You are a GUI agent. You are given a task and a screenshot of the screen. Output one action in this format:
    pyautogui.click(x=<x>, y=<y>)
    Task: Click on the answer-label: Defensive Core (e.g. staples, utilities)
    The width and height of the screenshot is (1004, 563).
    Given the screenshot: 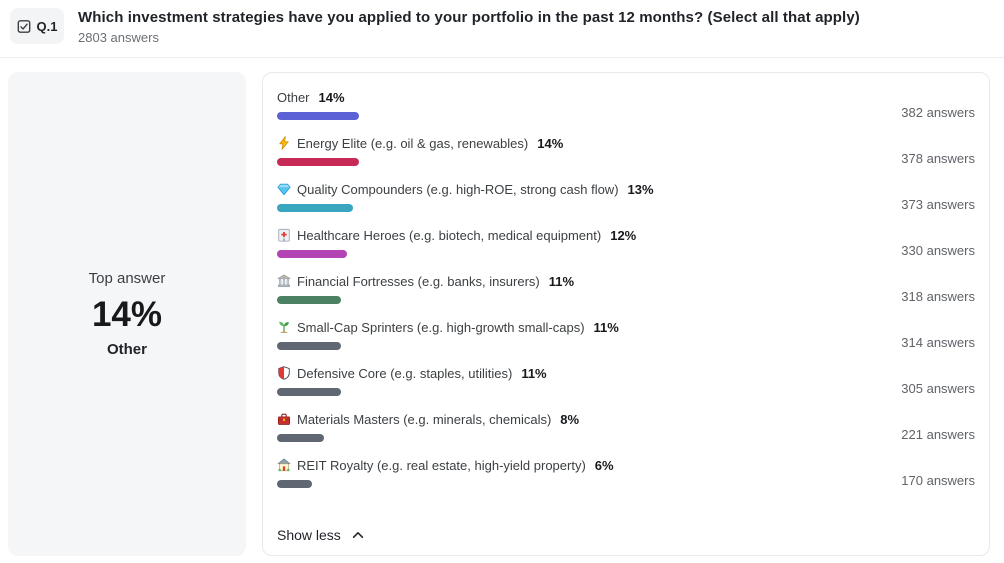 What is the action you would take?
    pyautogui.click(x=405, y=373)
    